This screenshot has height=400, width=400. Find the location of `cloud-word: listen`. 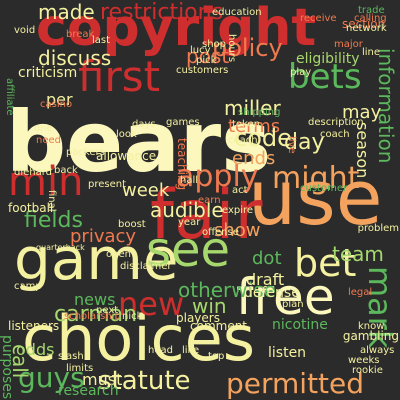

cloud-word: listen is located at coordinates (287, 353).